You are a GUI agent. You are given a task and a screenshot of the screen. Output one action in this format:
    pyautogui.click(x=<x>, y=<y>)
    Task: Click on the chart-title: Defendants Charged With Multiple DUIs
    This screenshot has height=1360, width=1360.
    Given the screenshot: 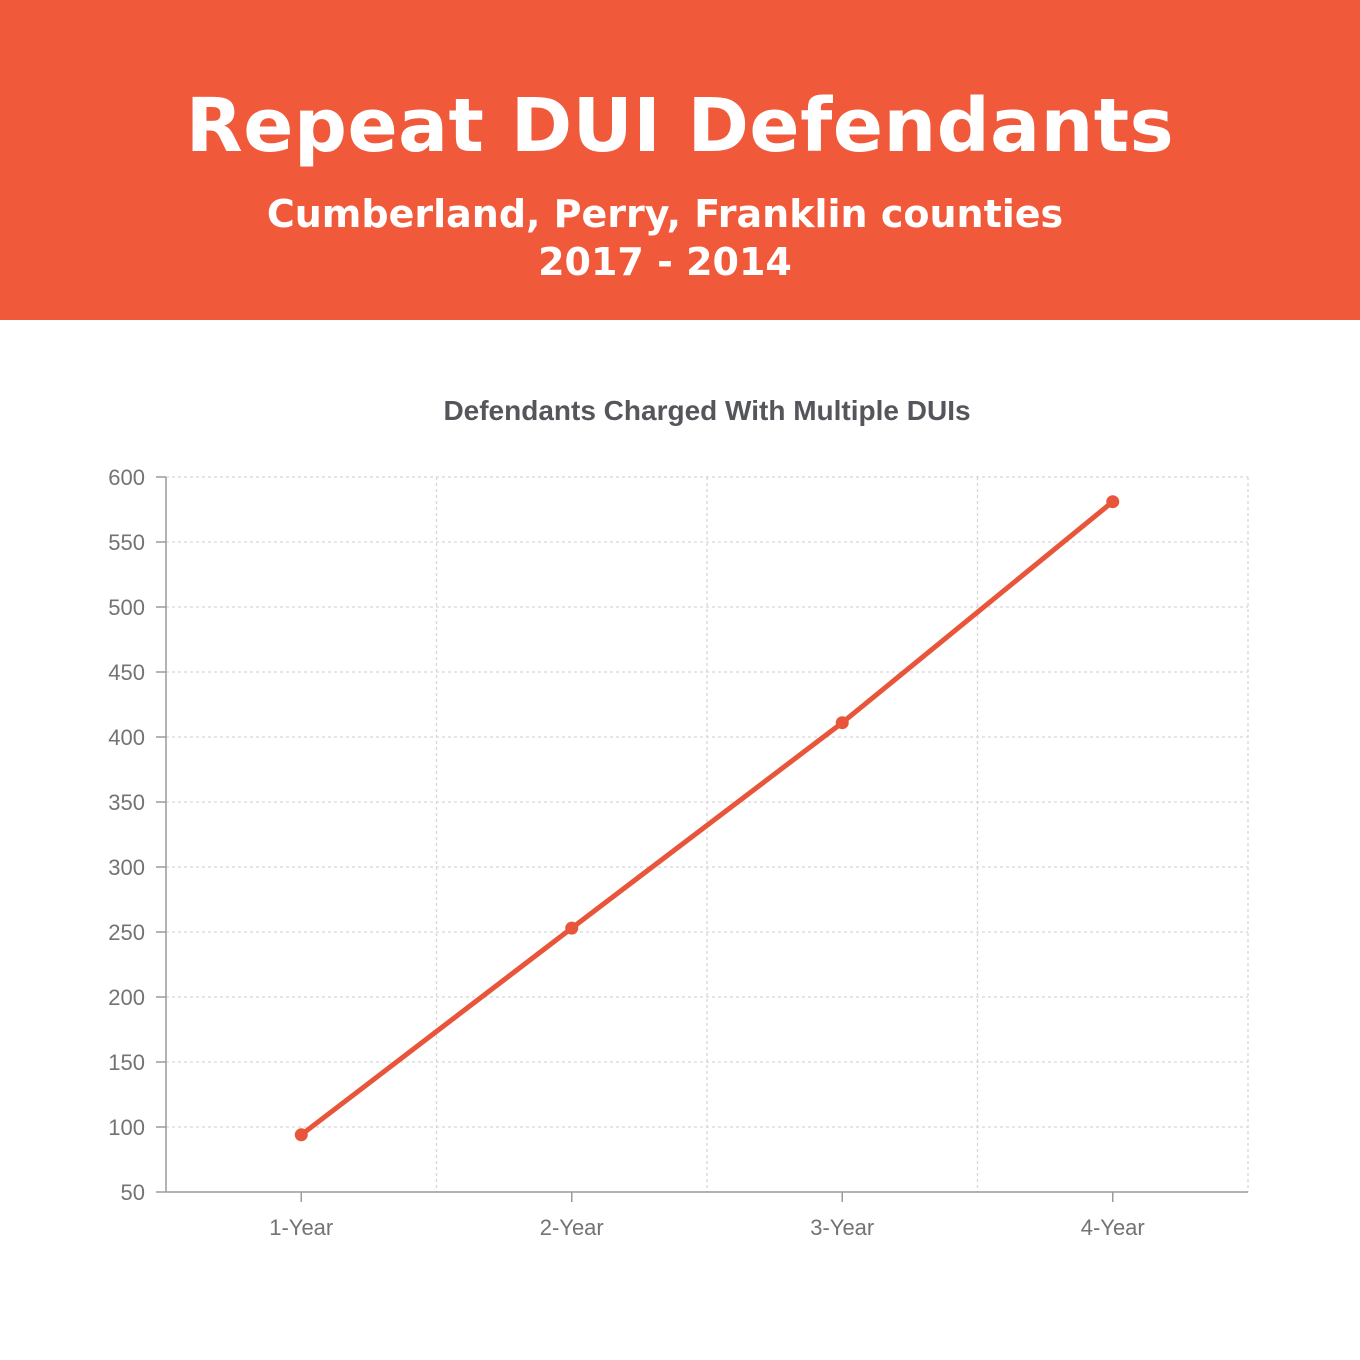 What is the action you would take?
    pyautogui.click(x=706, y=410)
    